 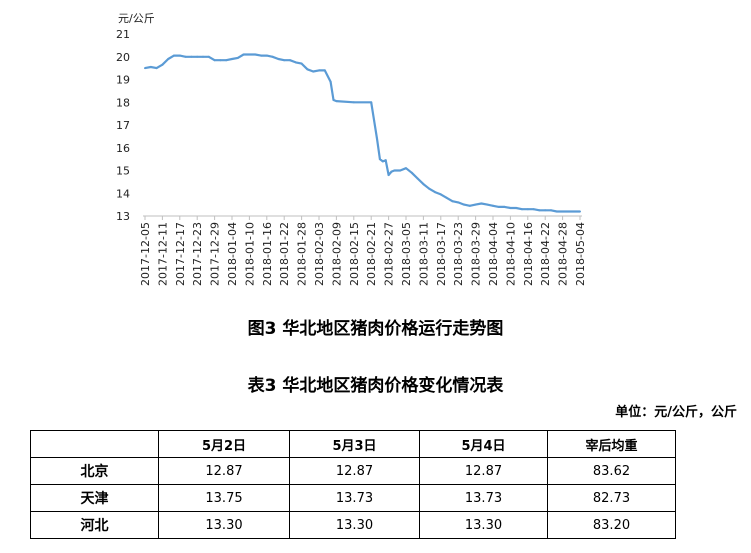 What do you see at coordinates (123, 193) in the screenshot?
I see `y-tick-label: 14` at bounding box center [123, 193].